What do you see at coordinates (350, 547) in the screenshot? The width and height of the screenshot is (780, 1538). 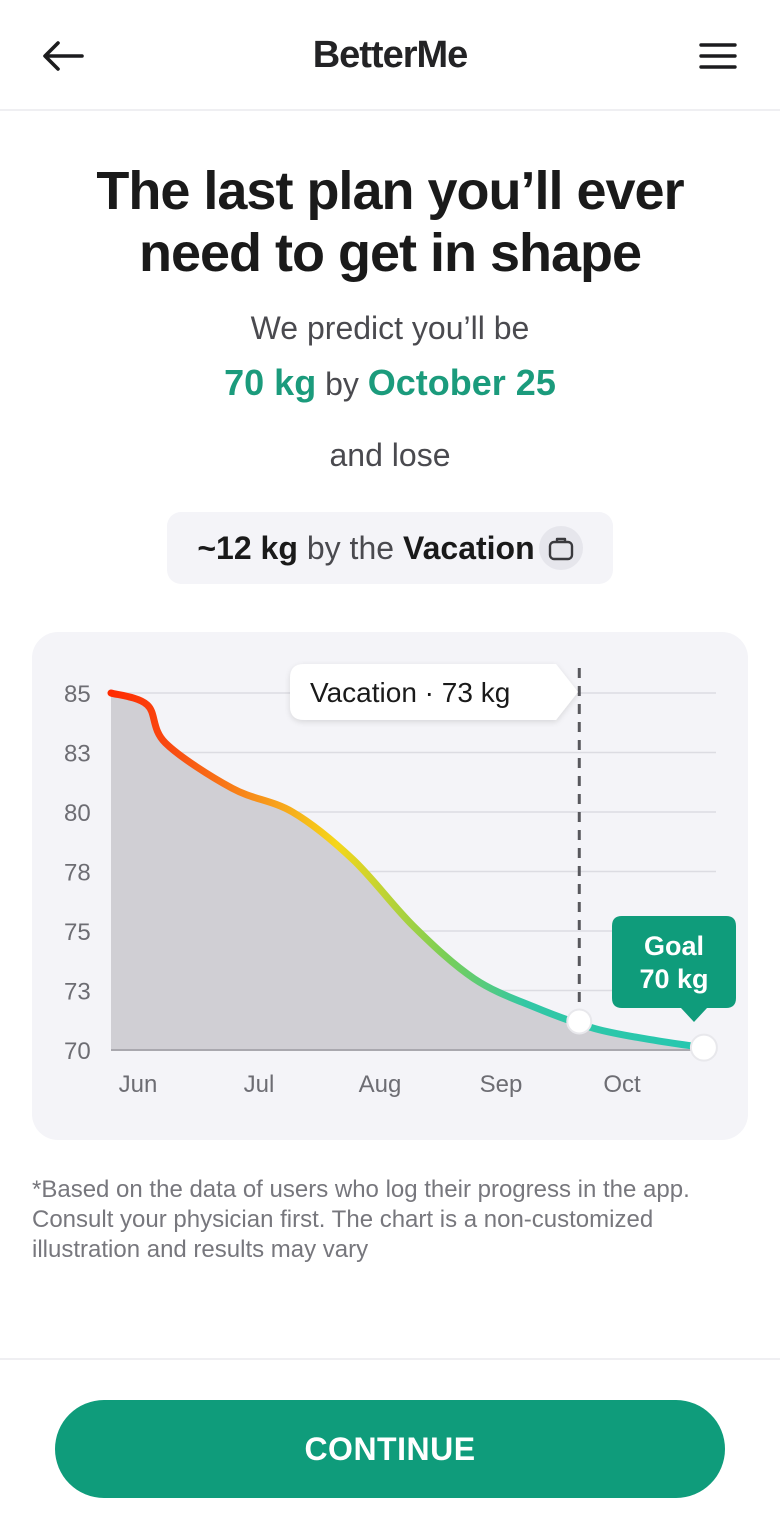 I see `by-the-text: by the` at bounding box center [350, 547].